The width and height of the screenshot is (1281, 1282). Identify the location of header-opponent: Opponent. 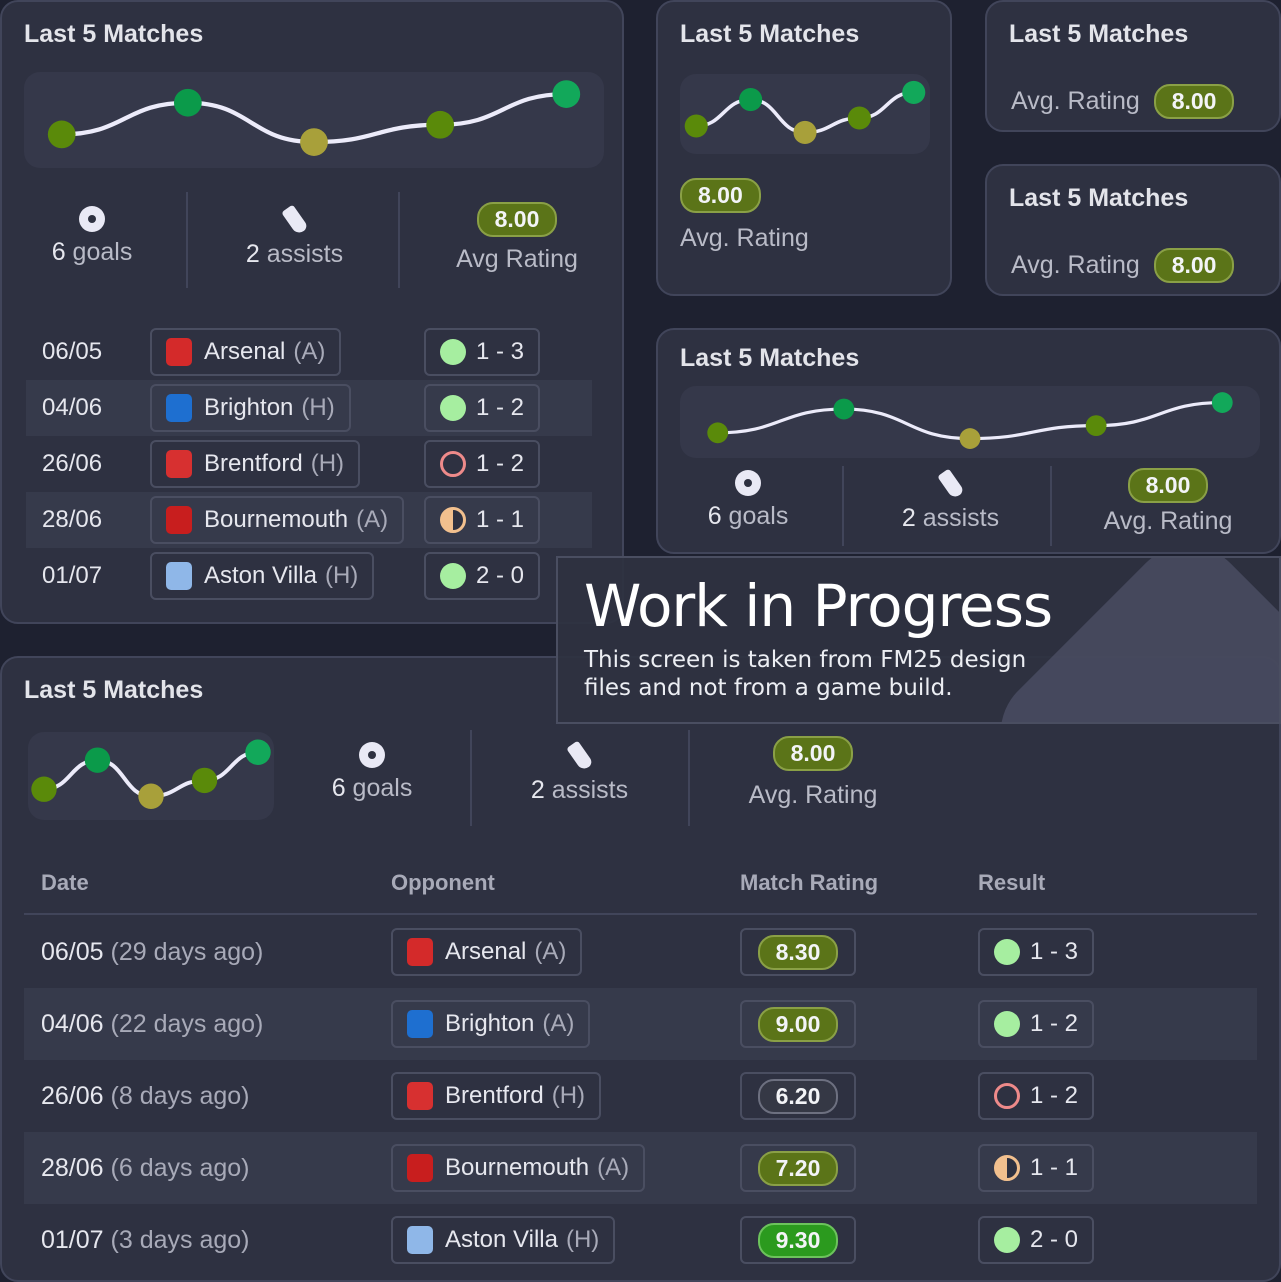
(443, 882).